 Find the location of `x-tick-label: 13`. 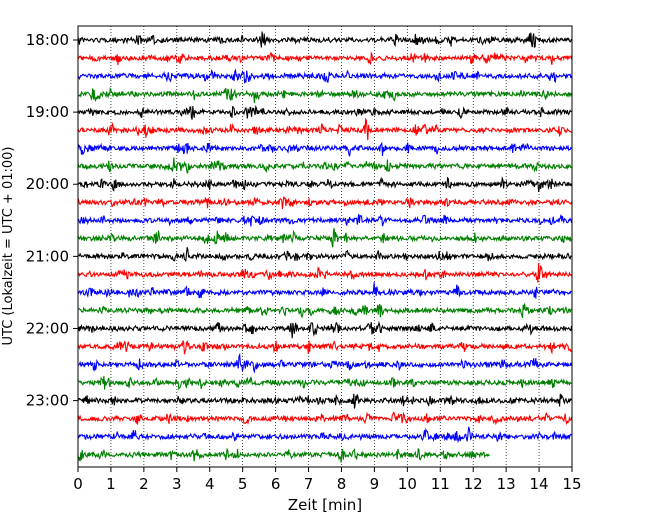

x-tick-label: 13 is located at coordinates (506, 484).